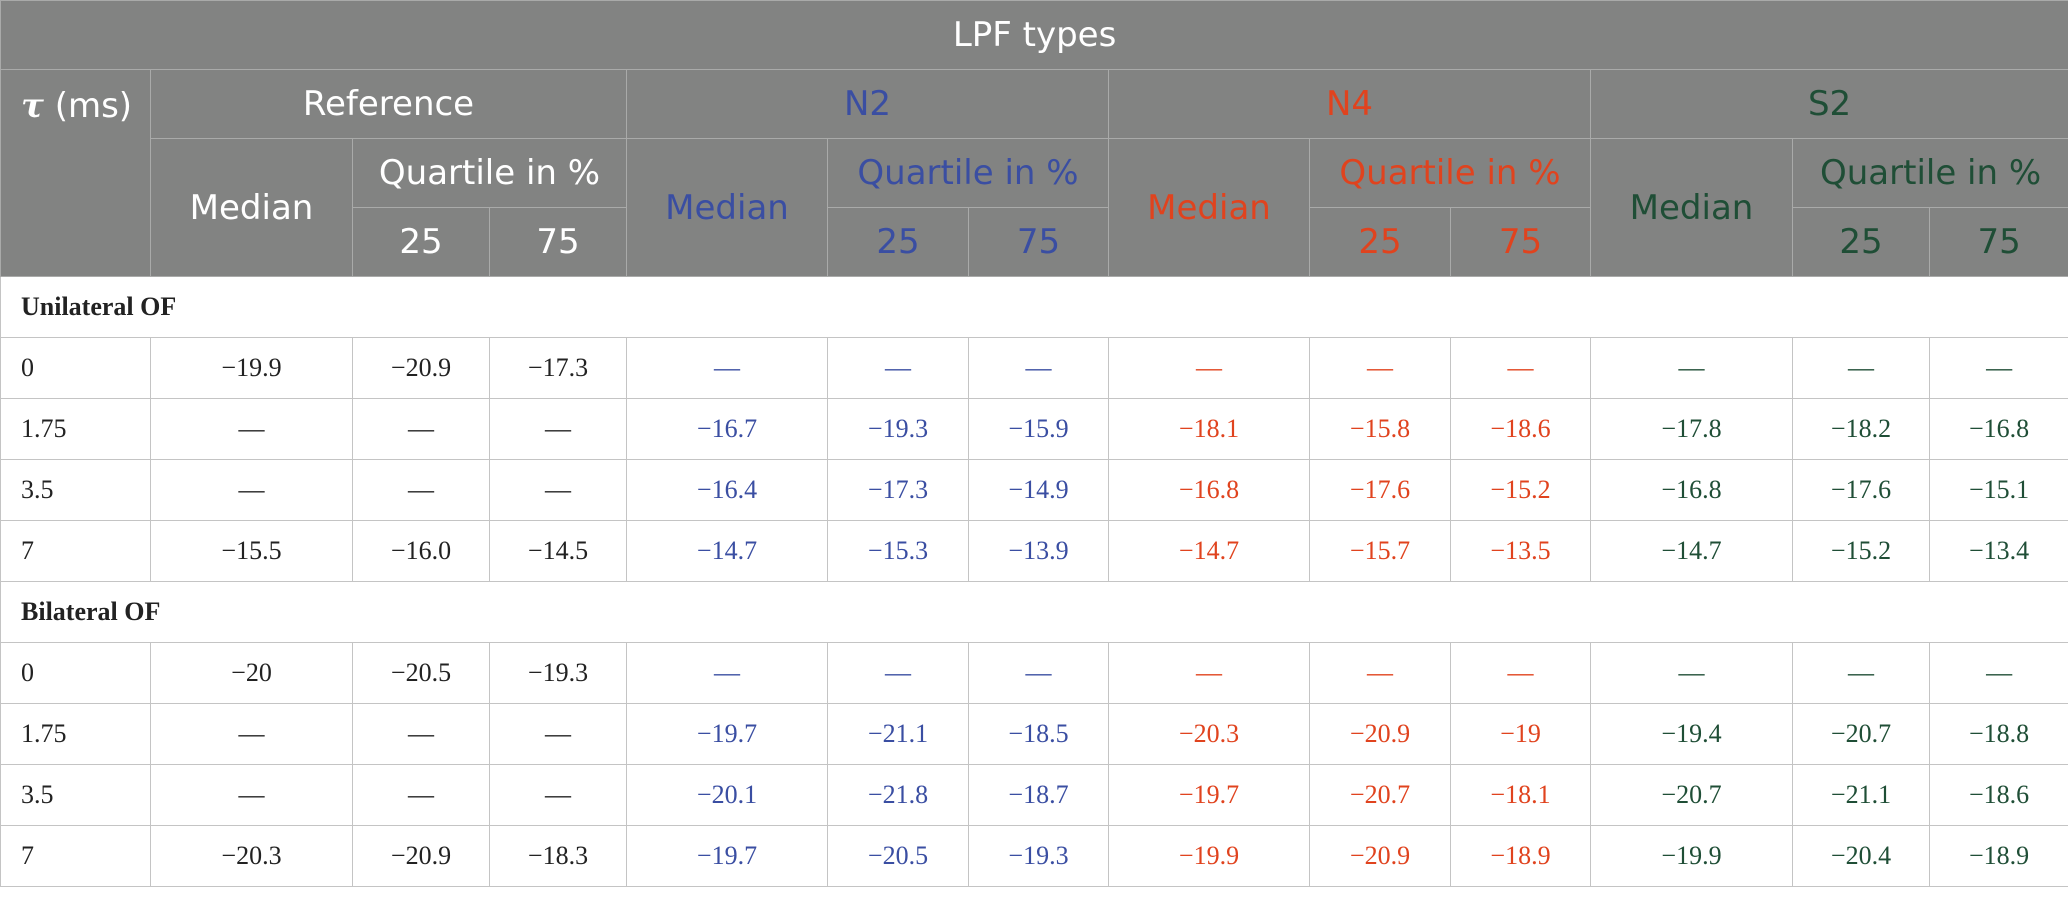 This screenshot has height=915, width=2068. I want to click on n4-median-cell: —, so click(1209, 368).